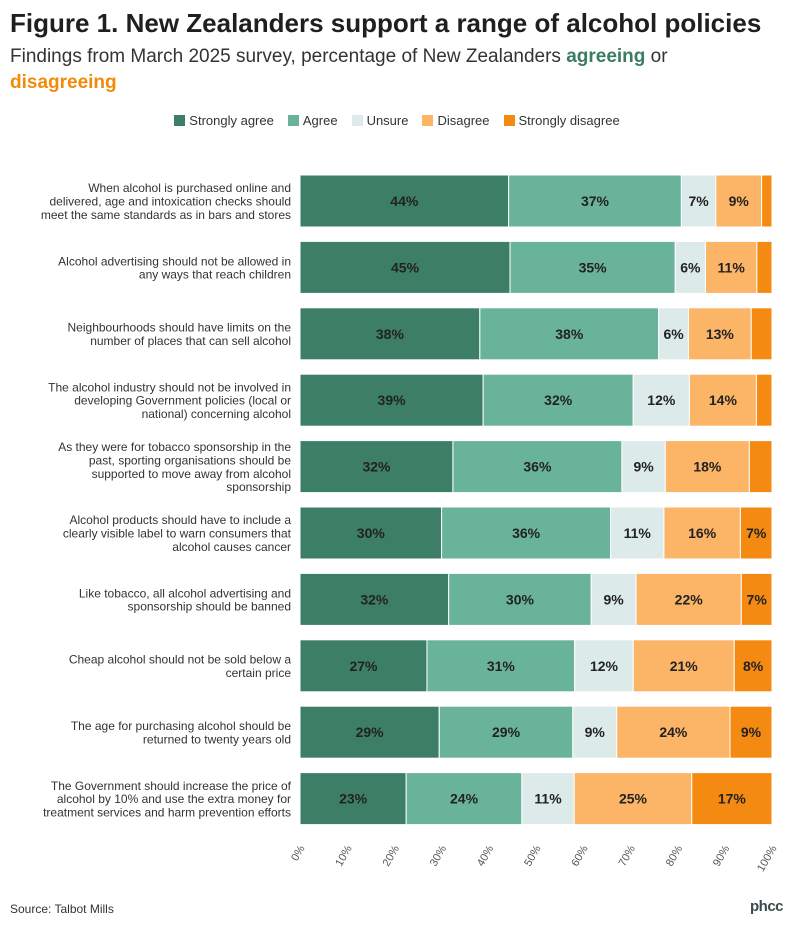 This screenshot has height=937, width=794. Describe the element at coordinates (675, 855) in the screenshot. I see `x-tick-label: 80%` at that location.